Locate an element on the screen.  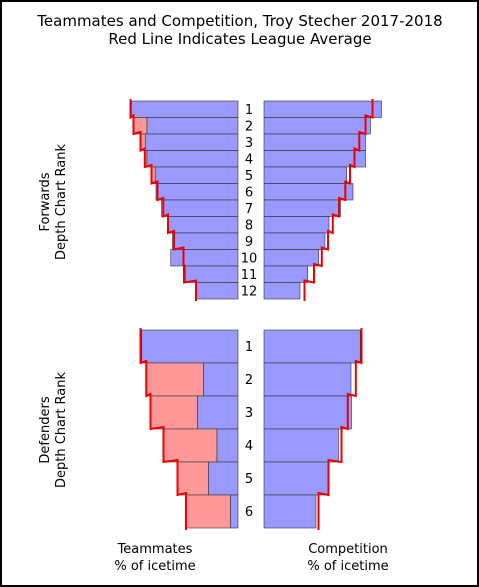
forward-rank-label-2: 2 is located at coordinates (249, 126).